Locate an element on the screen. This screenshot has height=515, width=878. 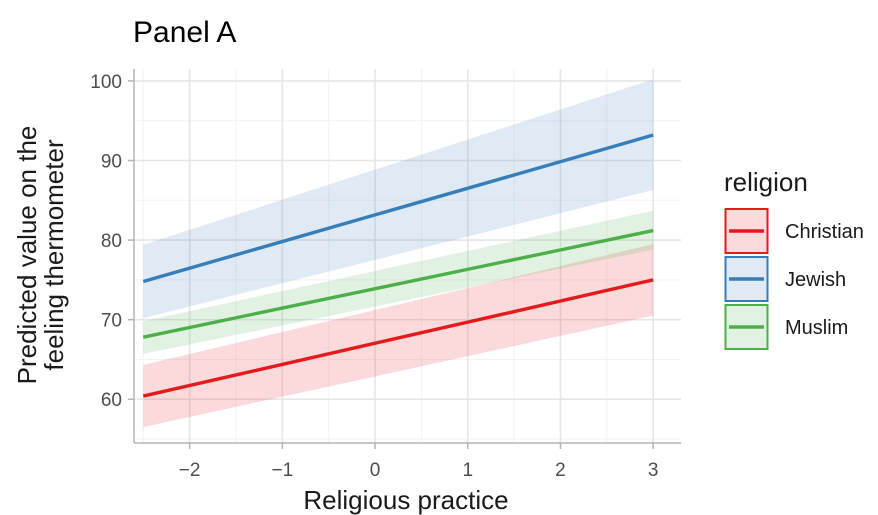
legend-items: Christian Jewish Muslim is located at coordinates (794, 279).